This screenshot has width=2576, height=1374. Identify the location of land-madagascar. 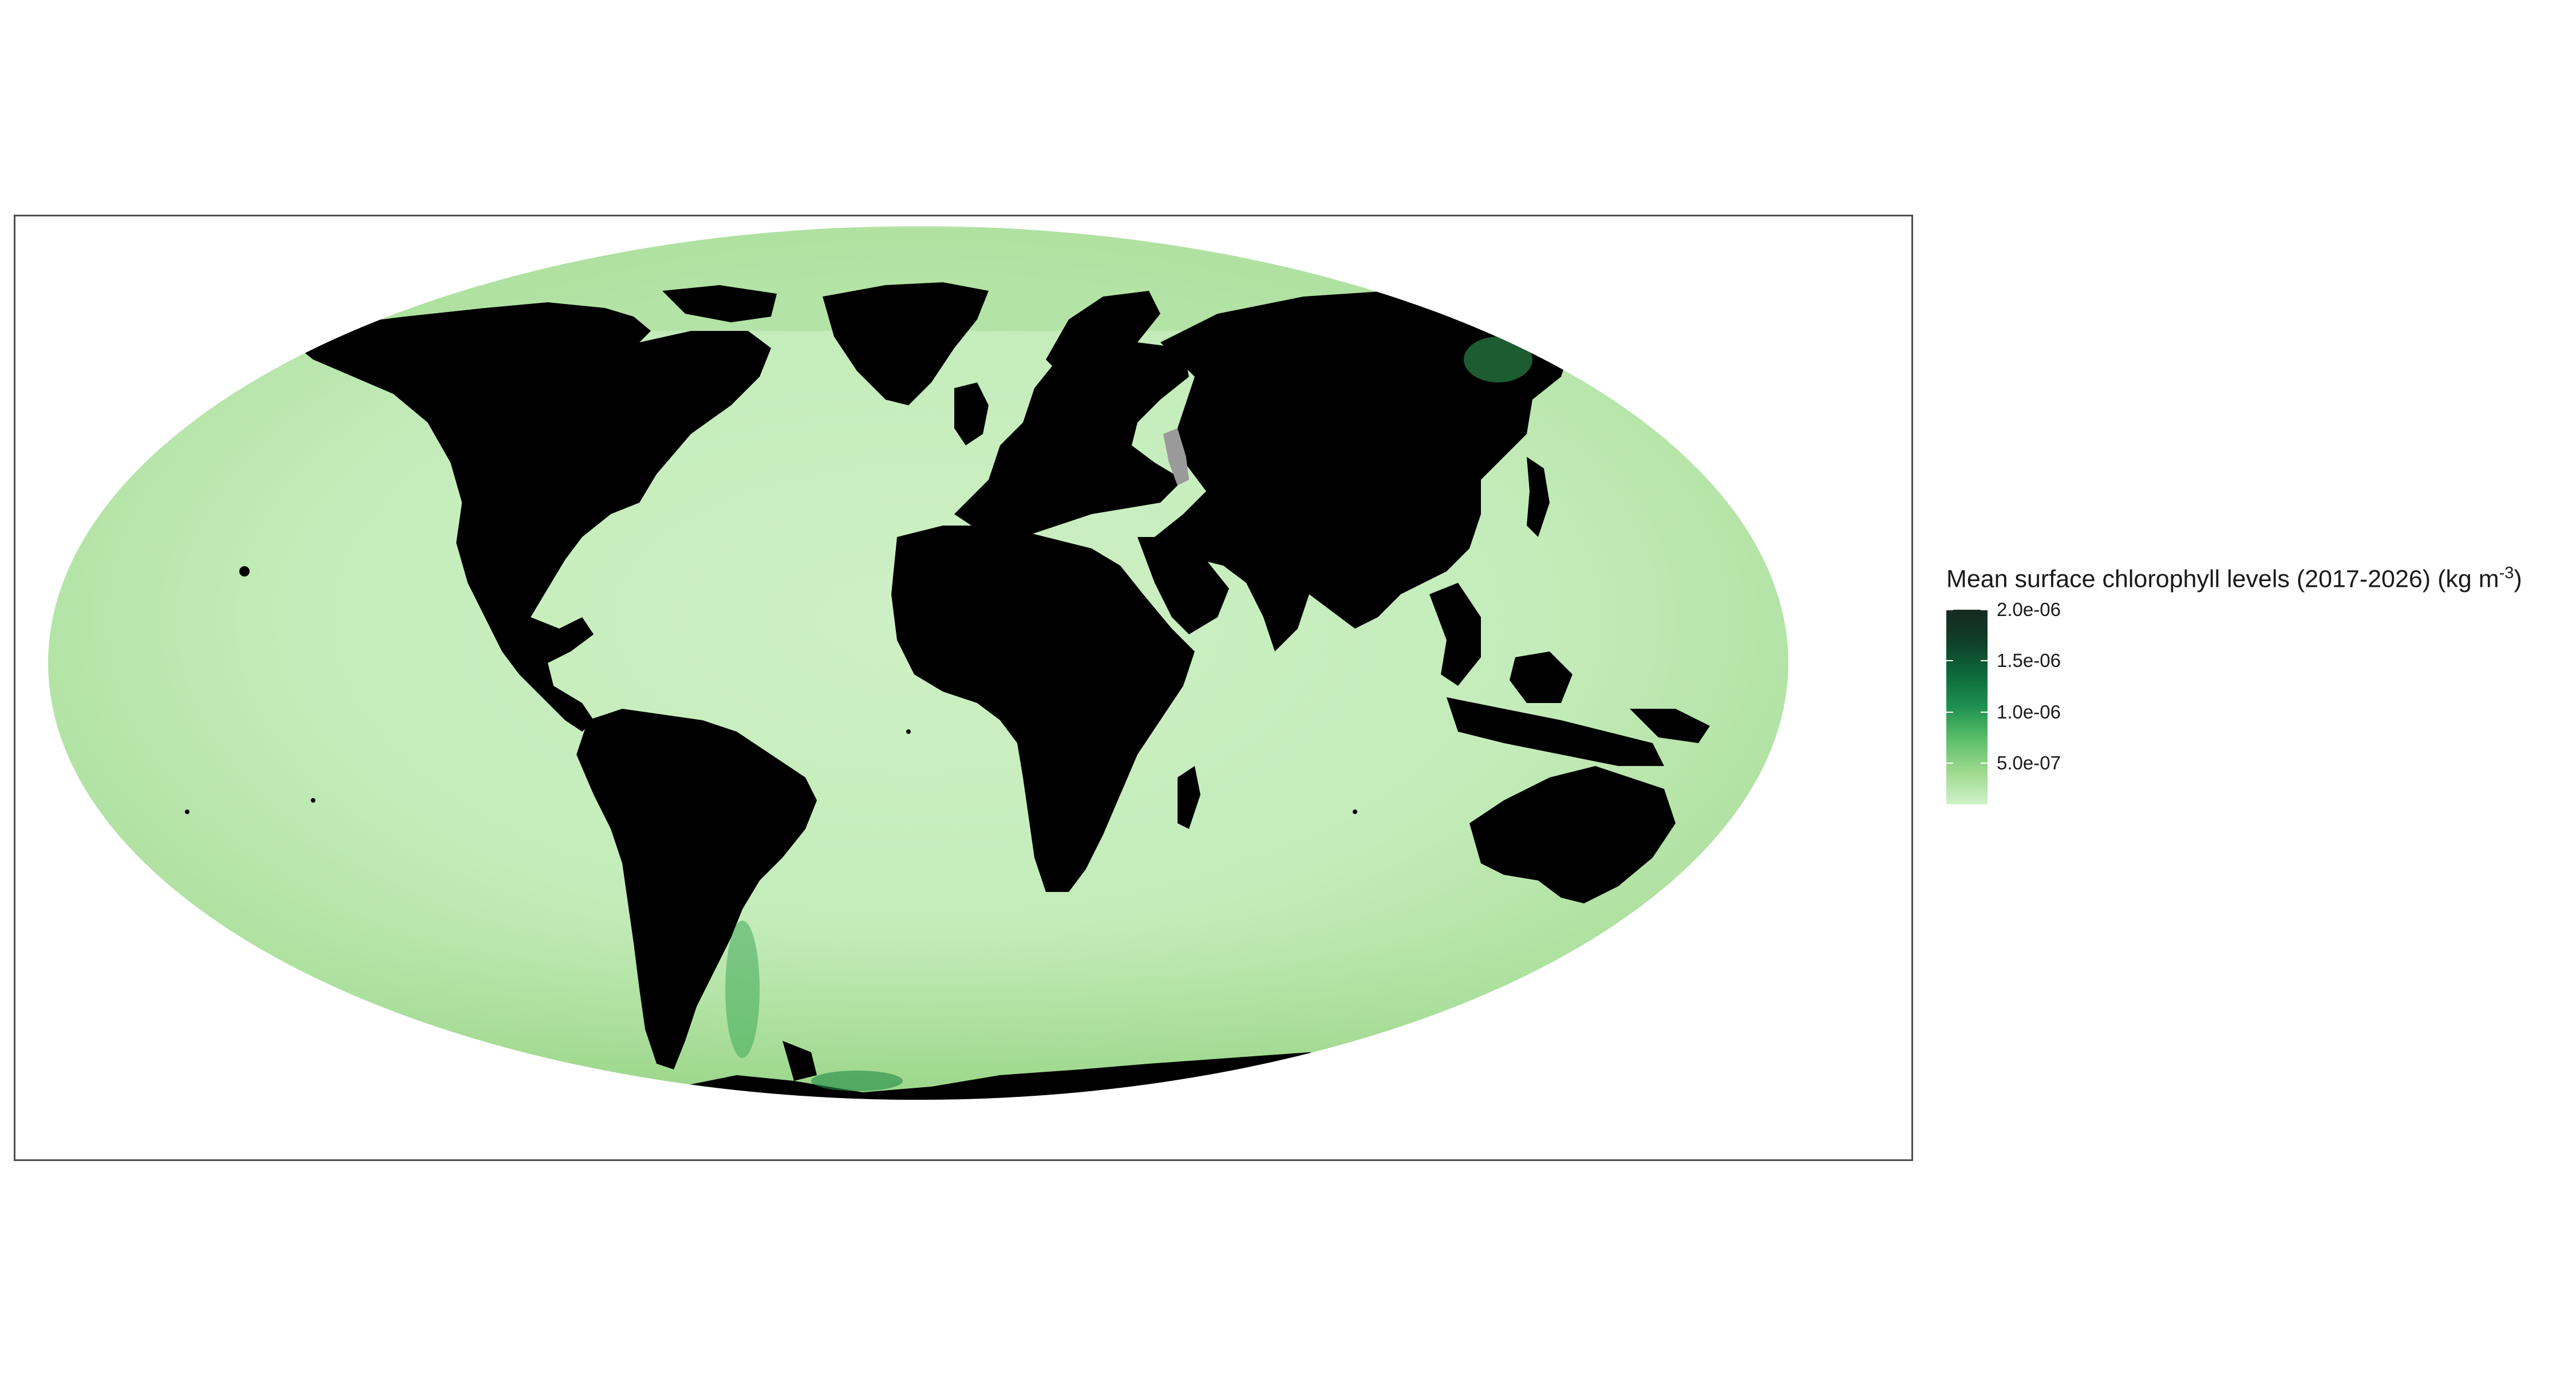
(1189, 797).